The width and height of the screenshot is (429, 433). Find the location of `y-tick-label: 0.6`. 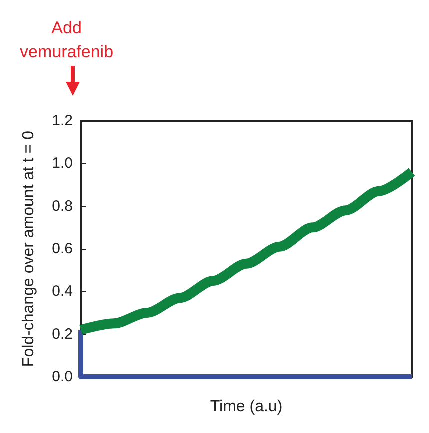

y-tick-label: 0.6 is located at coordinates (62, 249).